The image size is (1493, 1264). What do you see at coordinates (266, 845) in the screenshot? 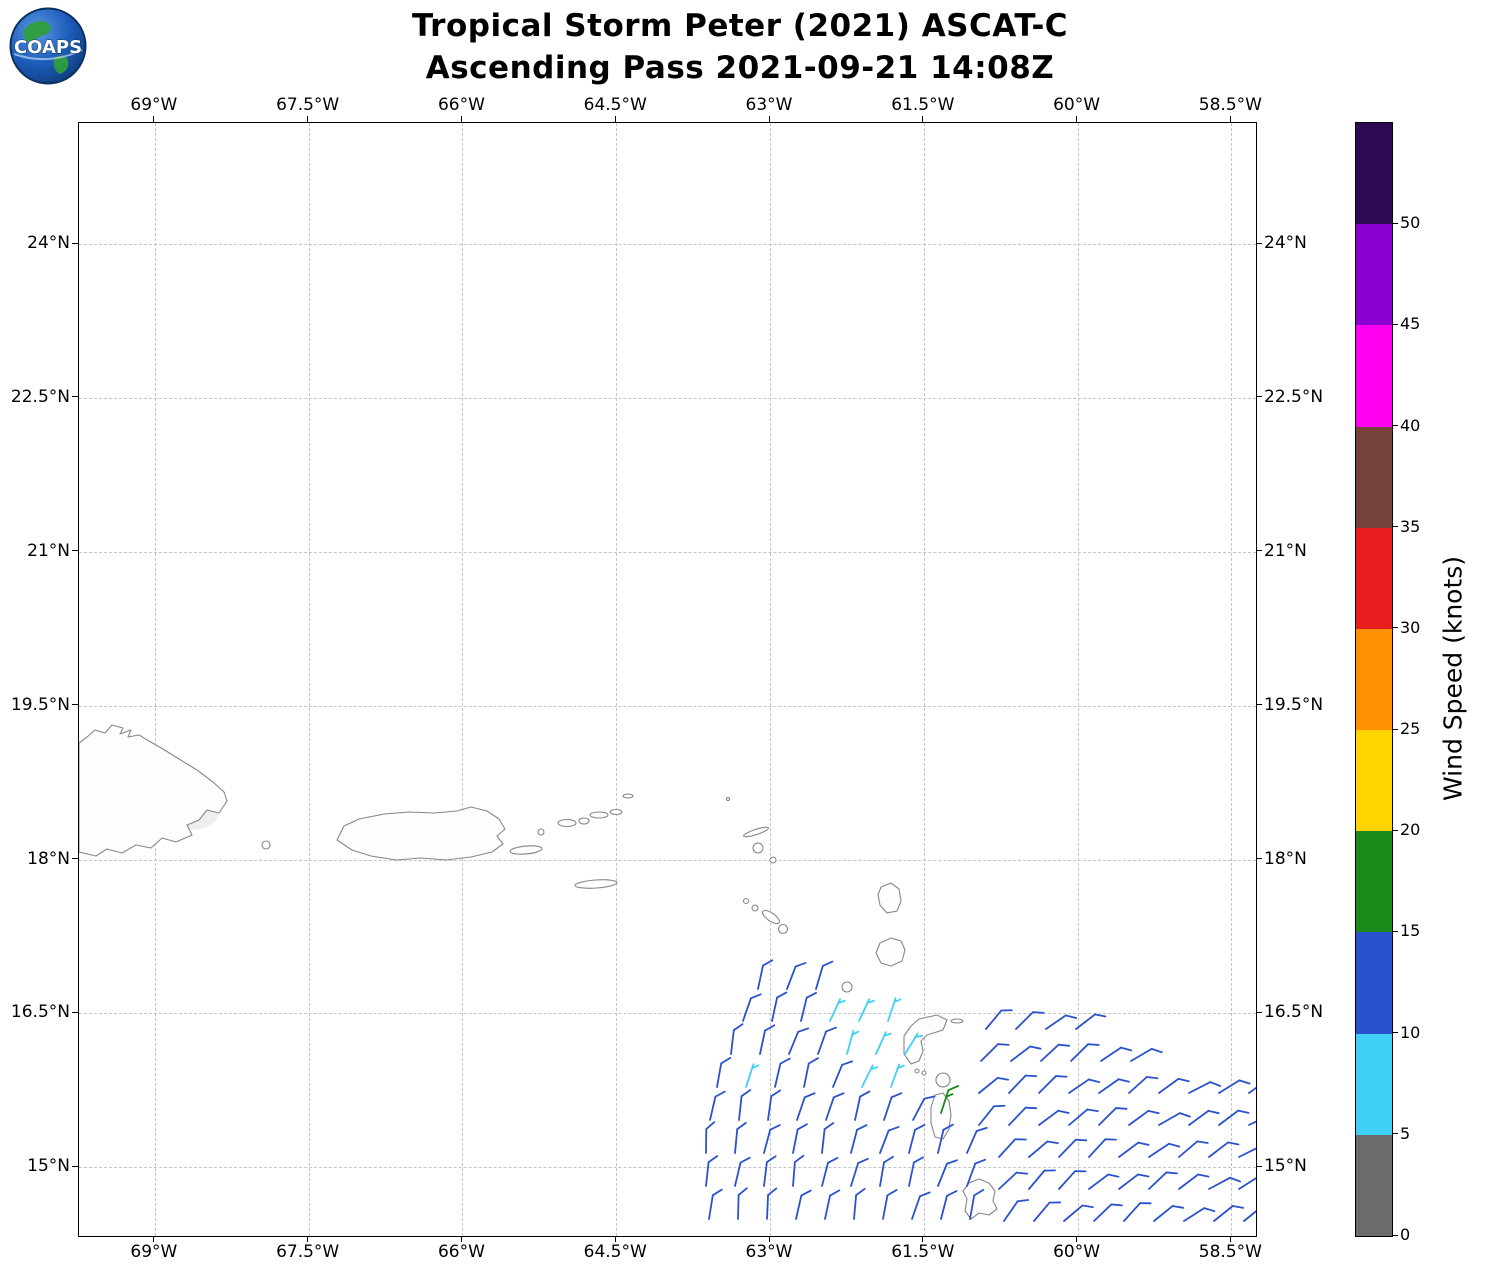
I see `coast-mona-island` at bounding box center [266, 845].